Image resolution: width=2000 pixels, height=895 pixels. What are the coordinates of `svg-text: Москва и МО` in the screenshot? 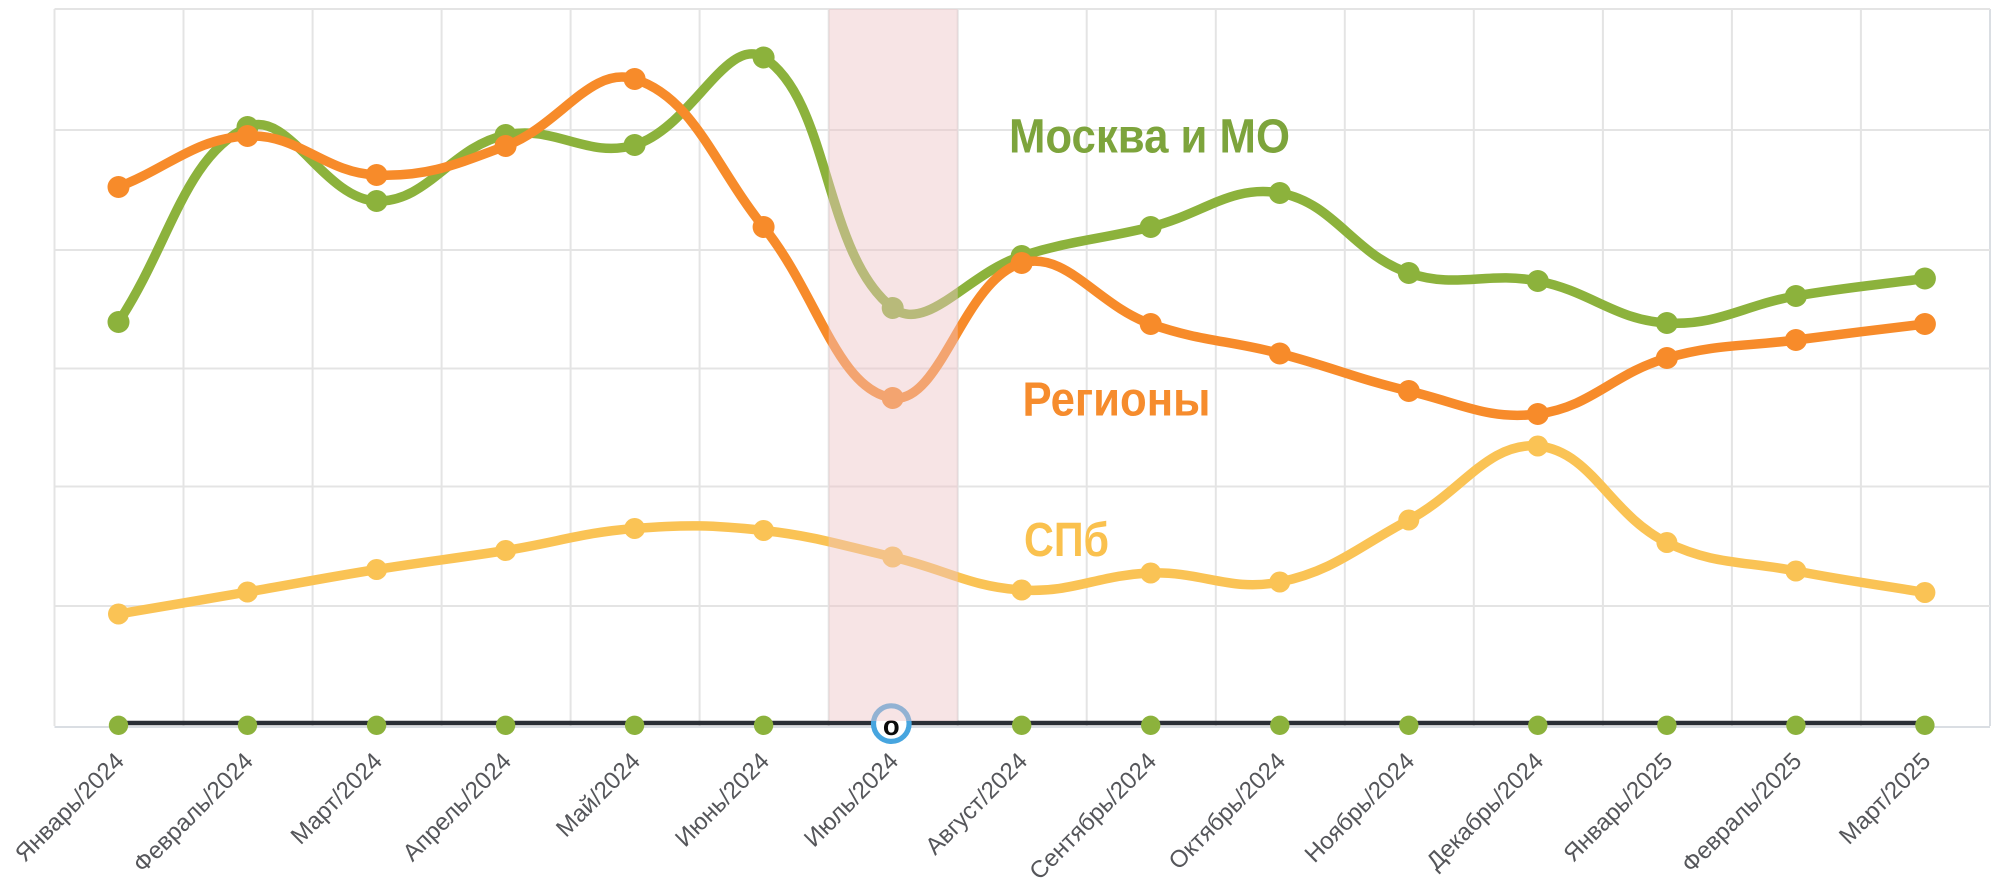 It's located at (1149, 137).